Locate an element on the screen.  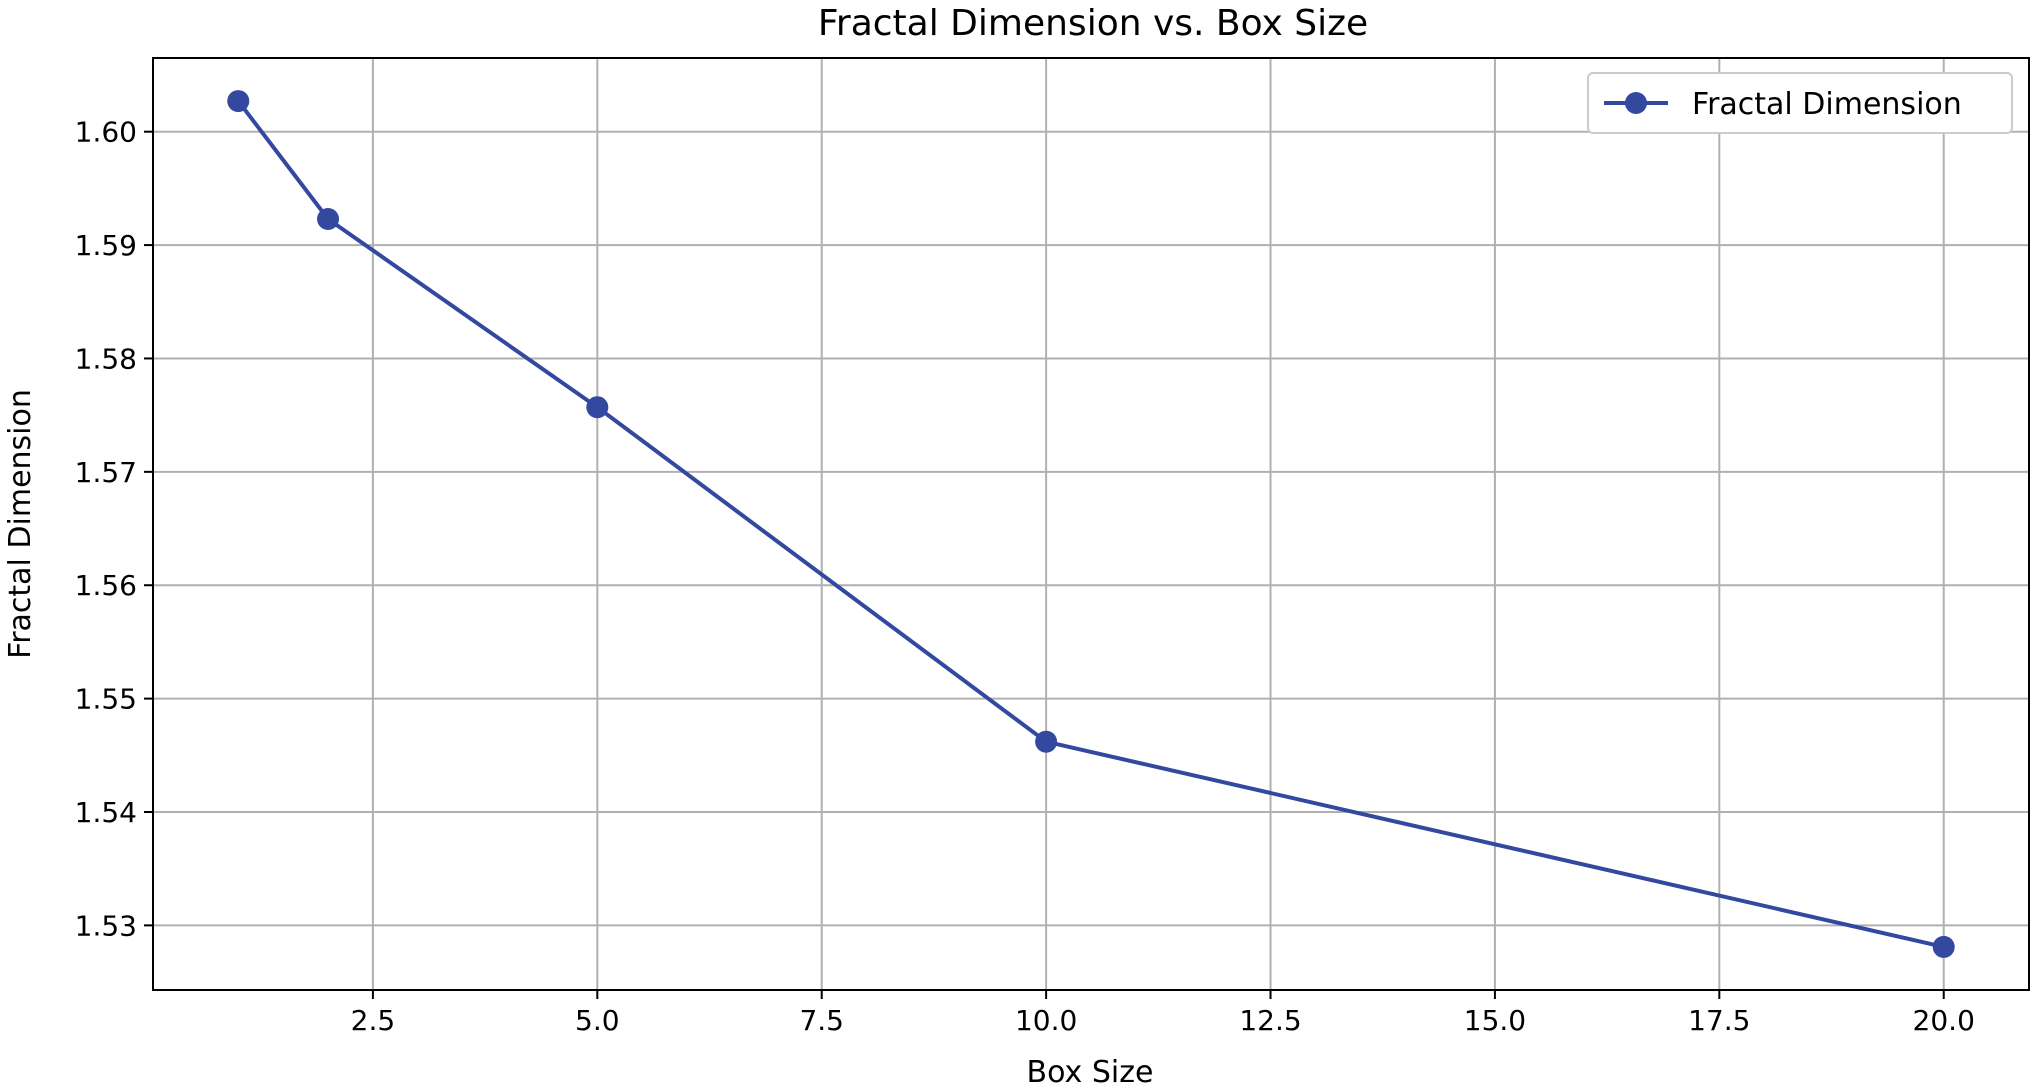
y-tick-label: 1.60 is located at coordinates (106, 132).